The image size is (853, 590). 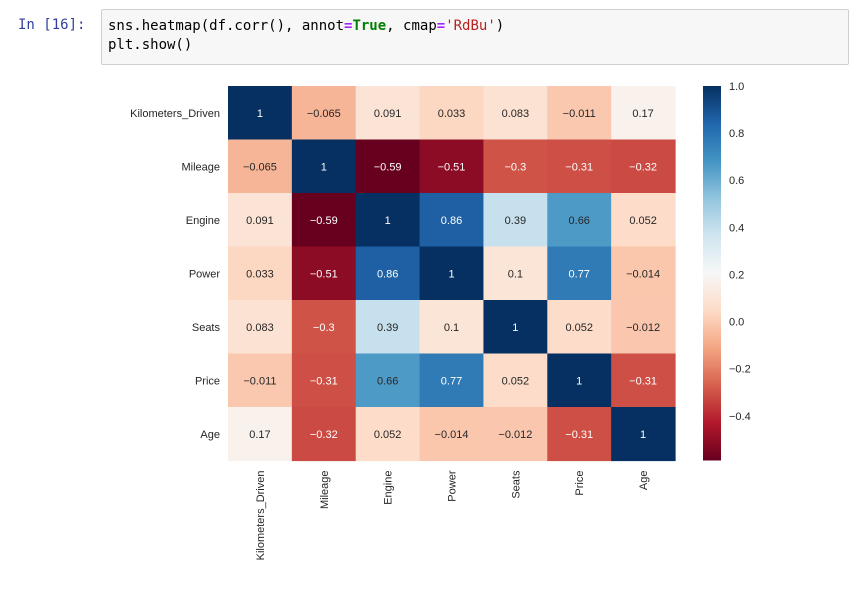 What do you see at coordinates (736, 134) in the screenshot?
I see `colorbar-tick-label: 0.8` at bounding box center [736, 134].